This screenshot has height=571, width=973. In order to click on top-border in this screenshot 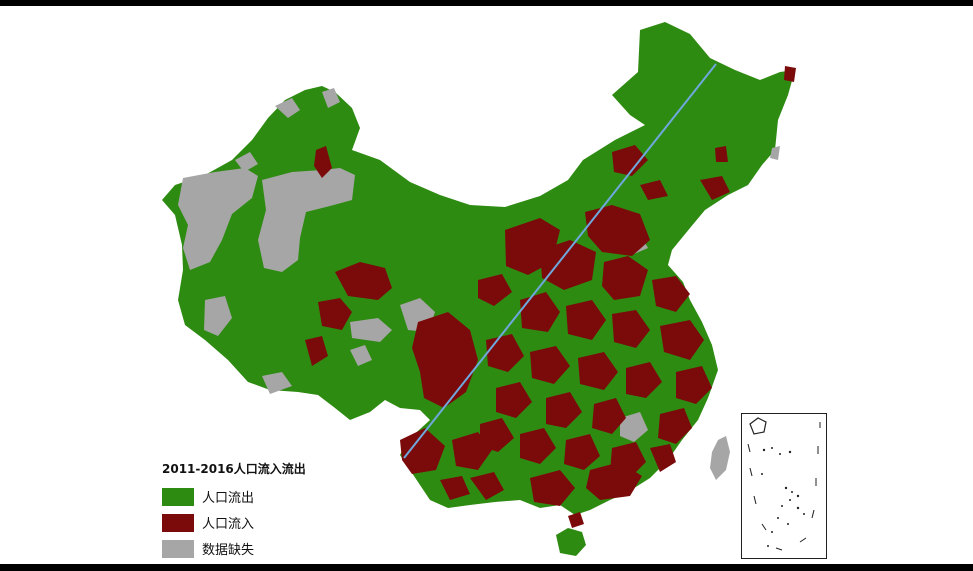, I will do `click(486, 3)`.